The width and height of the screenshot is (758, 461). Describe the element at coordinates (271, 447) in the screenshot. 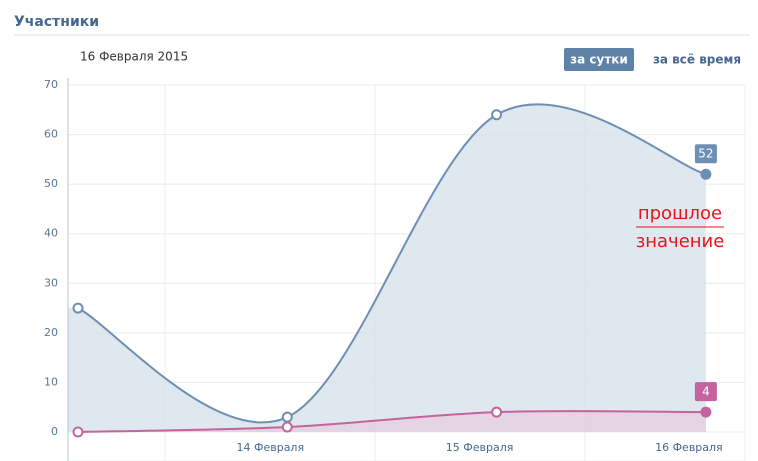

I see `x-tick-label: 14 Февраля` at that location.